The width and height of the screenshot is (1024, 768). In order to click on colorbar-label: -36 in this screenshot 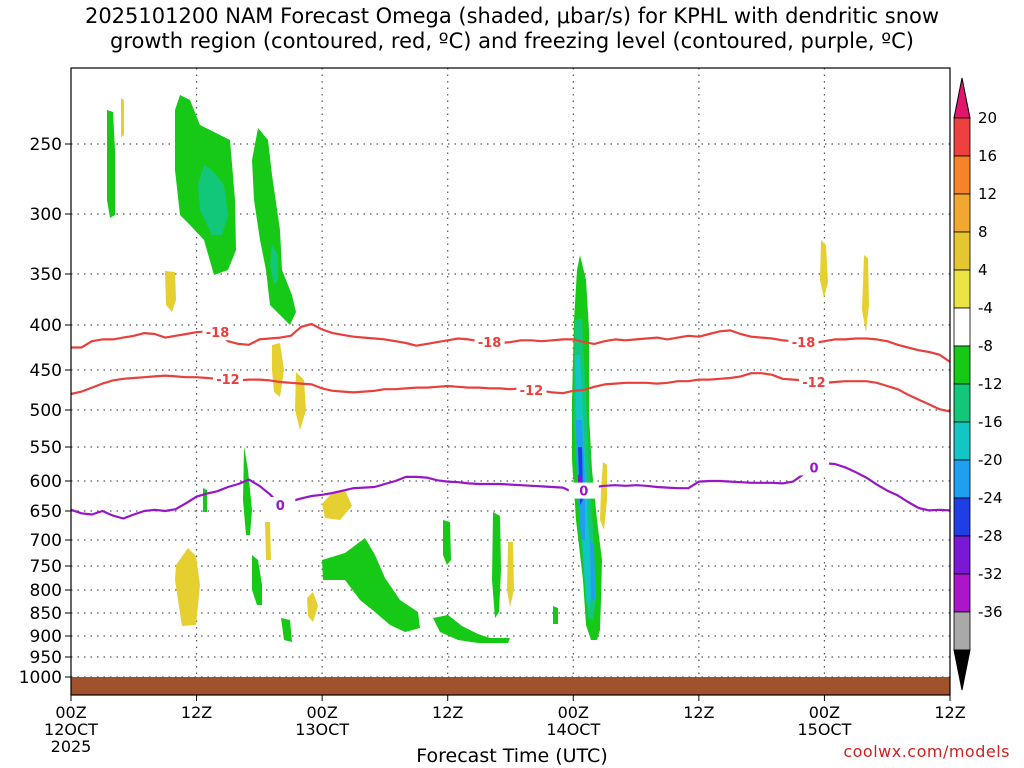, I will do `click(990, 612)`.